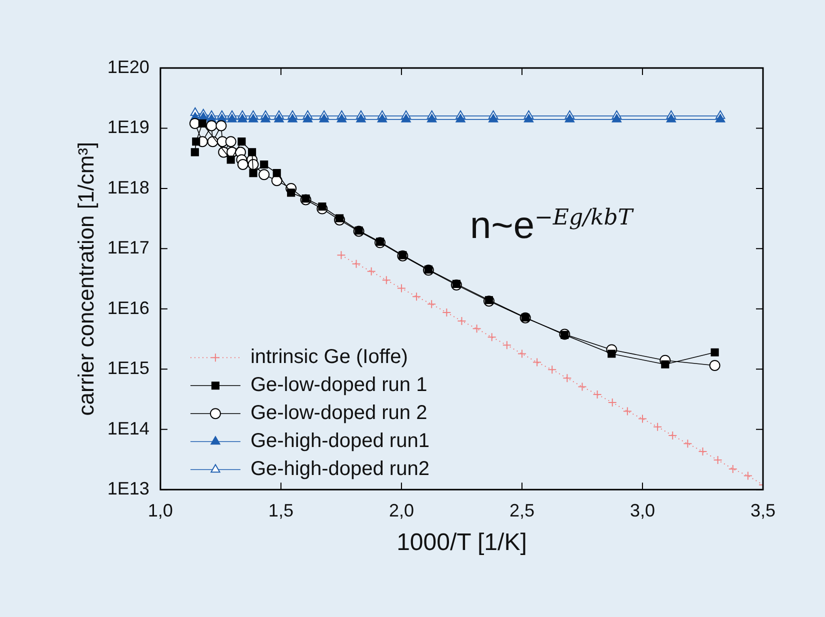 The width and height of the screenshot is (825, 617). Describe the element at coordinates (643, 510) in the screenshot. I see `x-tick-label: 3,0` at that location.